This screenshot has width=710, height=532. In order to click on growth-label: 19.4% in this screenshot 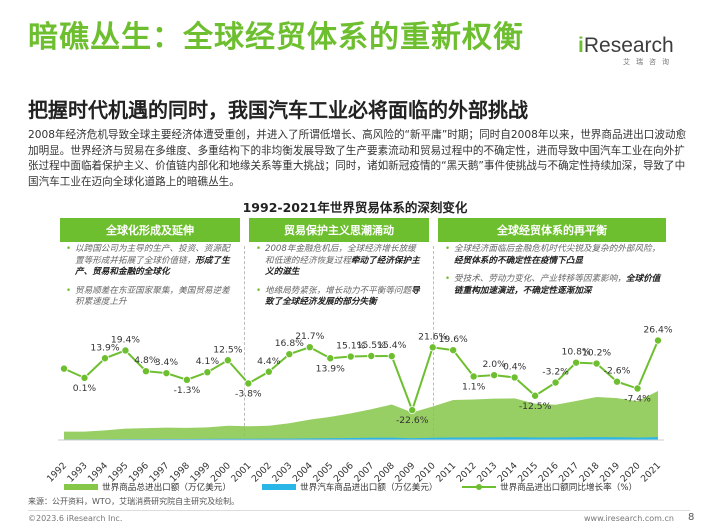, I will do `click(125, 339)`.